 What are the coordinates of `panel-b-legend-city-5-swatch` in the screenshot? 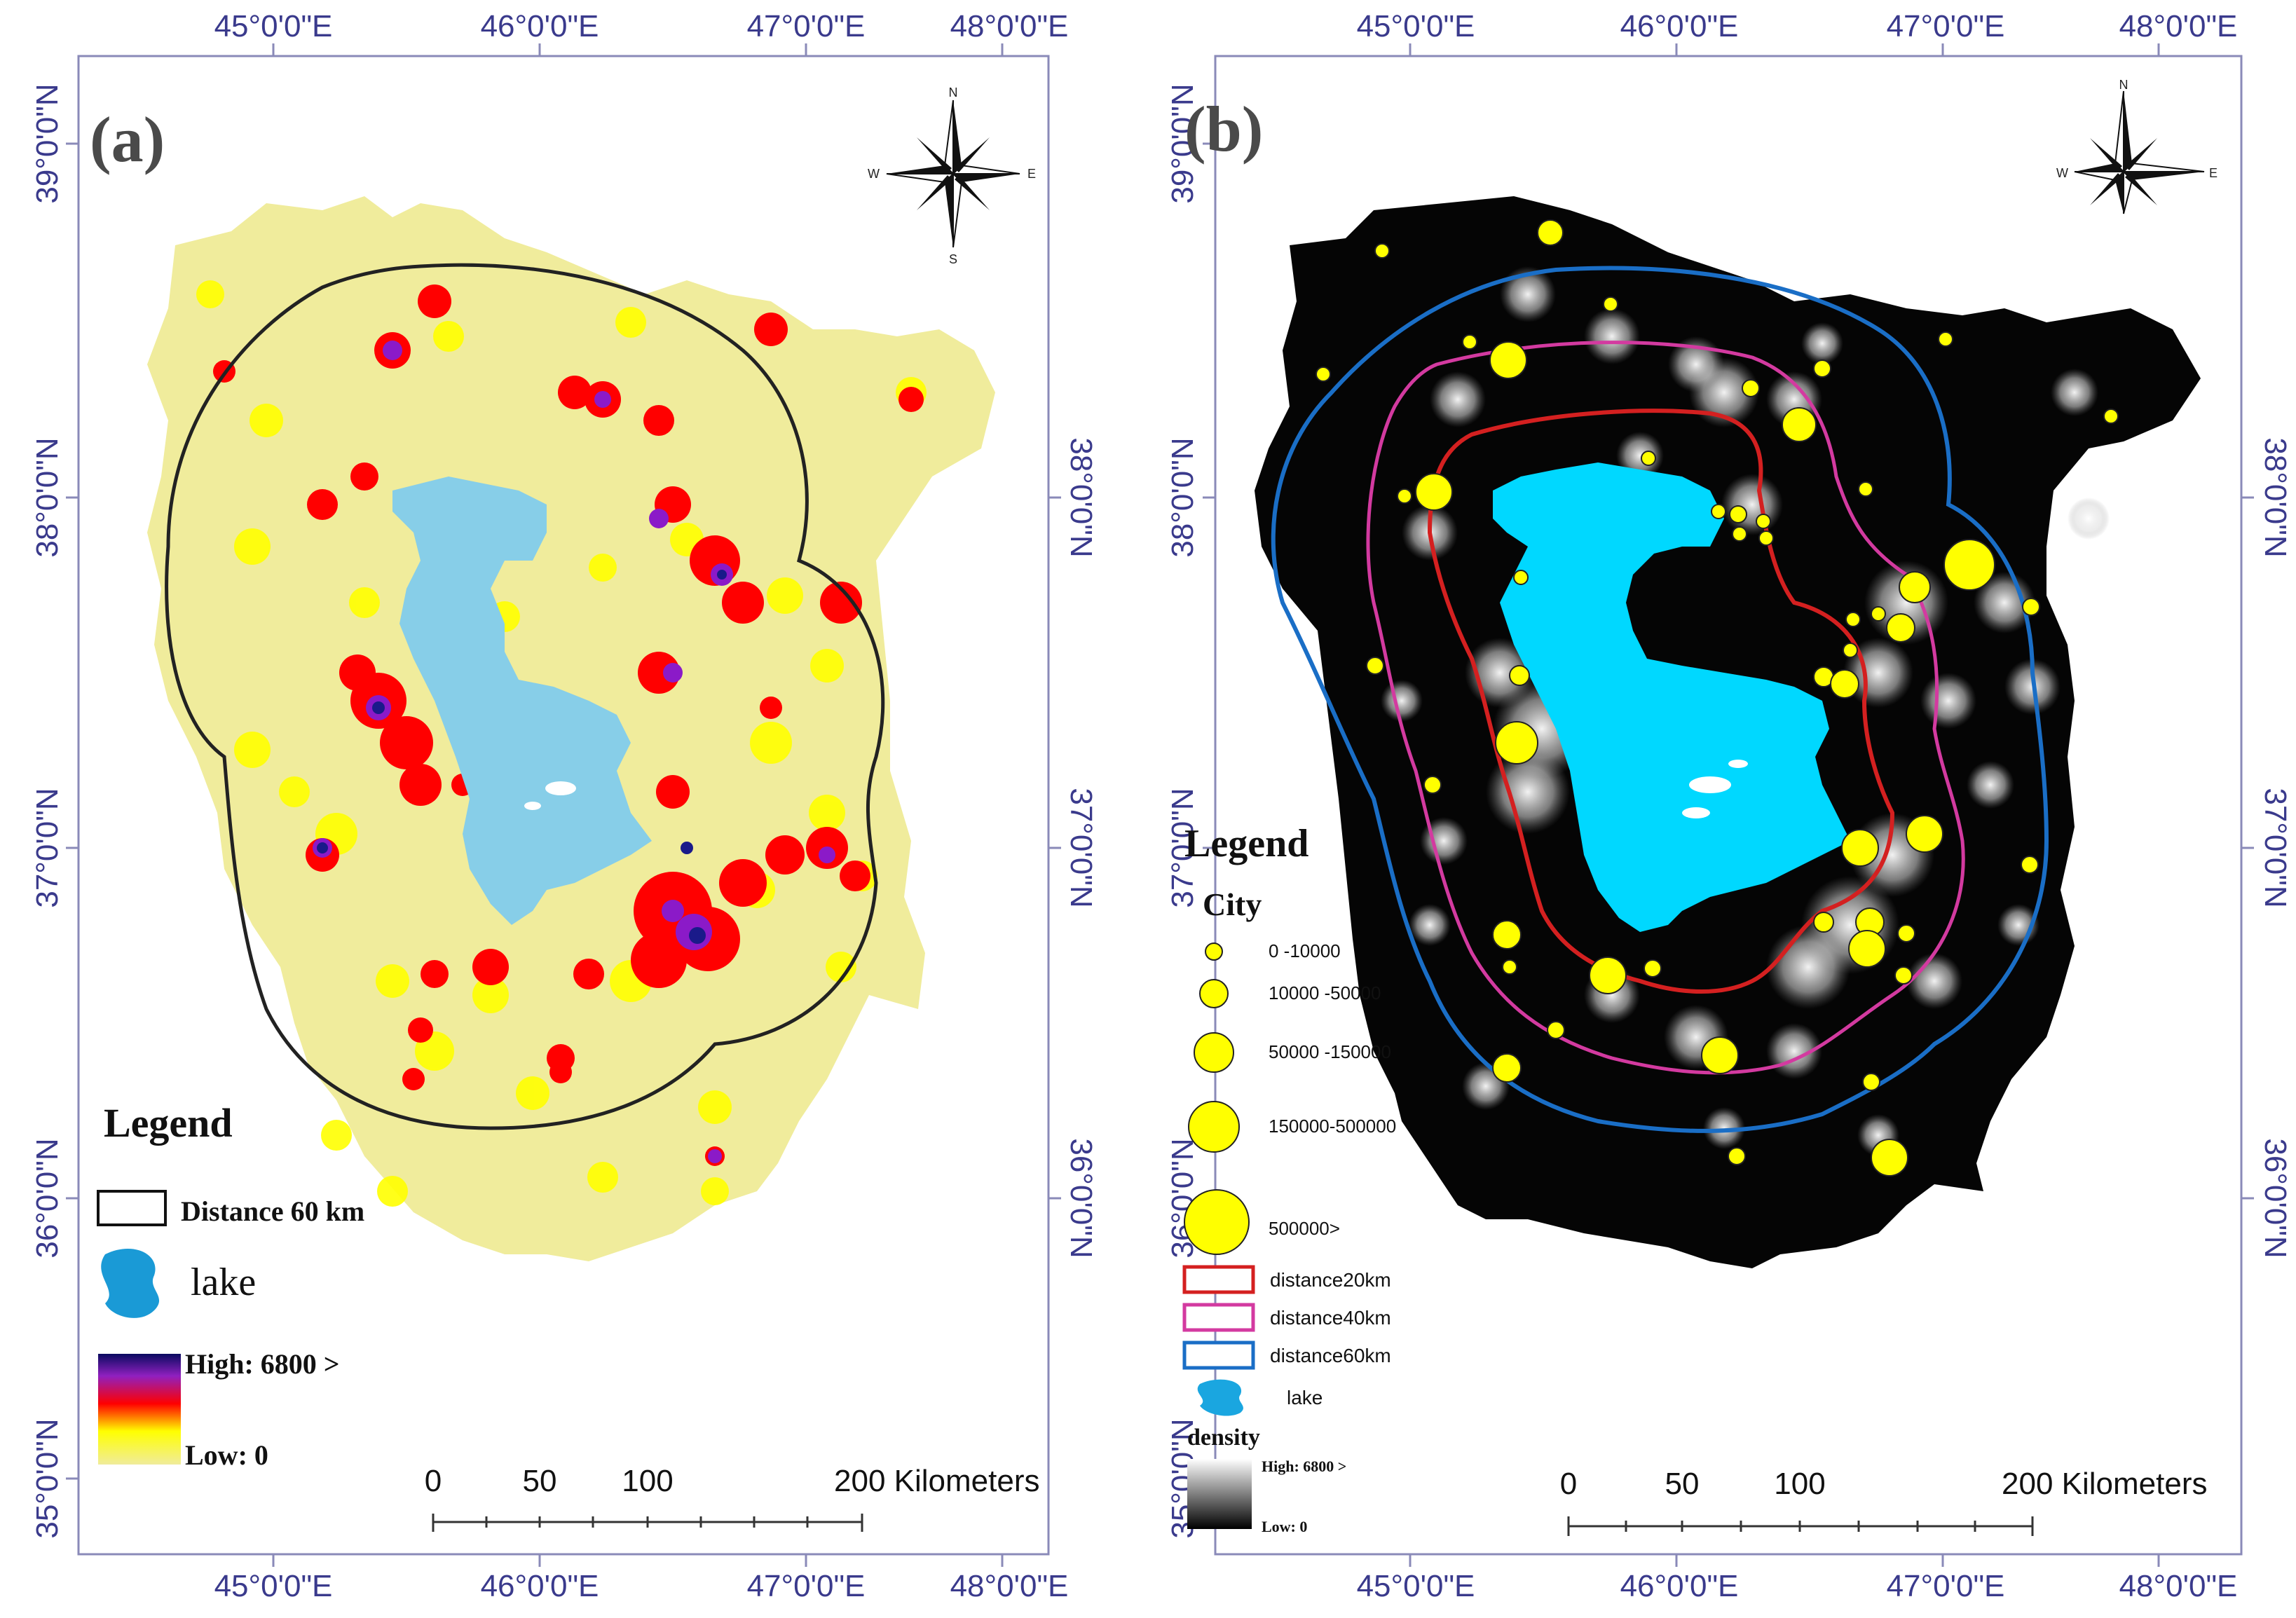 It's located at (1217, 1222).